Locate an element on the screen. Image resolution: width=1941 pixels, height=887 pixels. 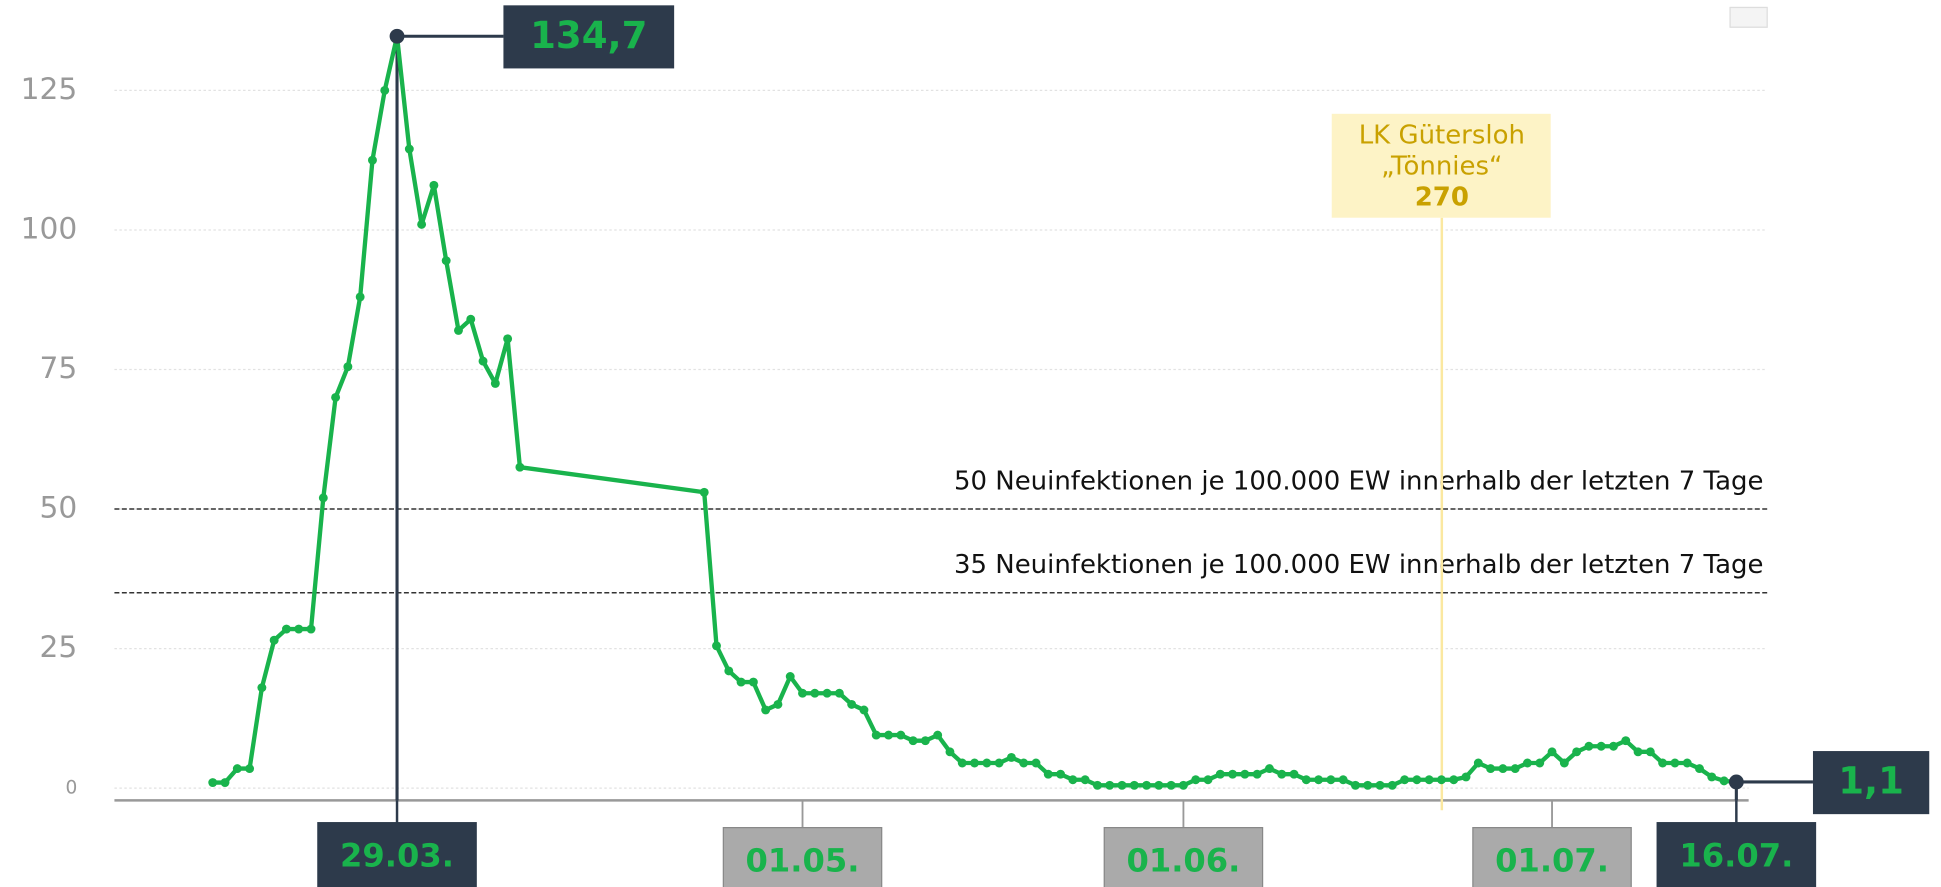
y-tick-label: 25 is located at coordinates (59, 647).